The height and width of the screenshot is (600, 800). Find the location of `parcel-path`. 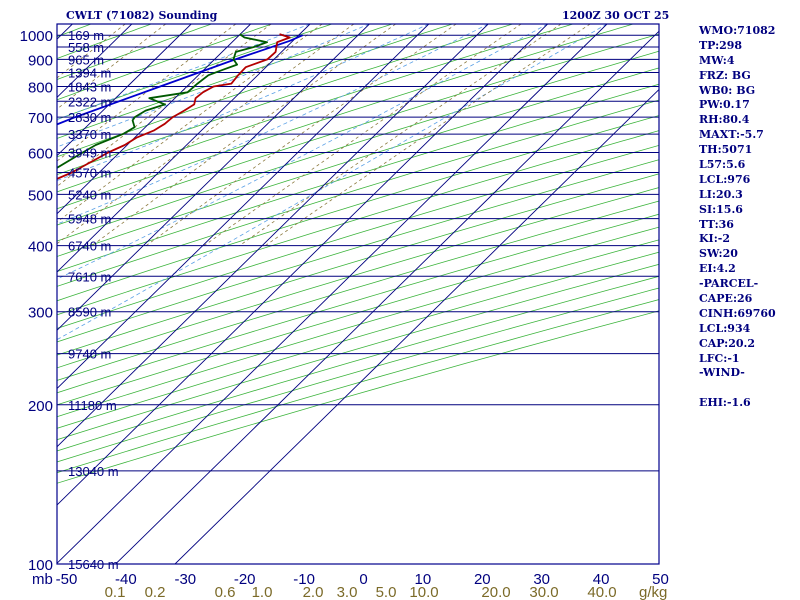

parcel-path is located at coordinates (180, 80).